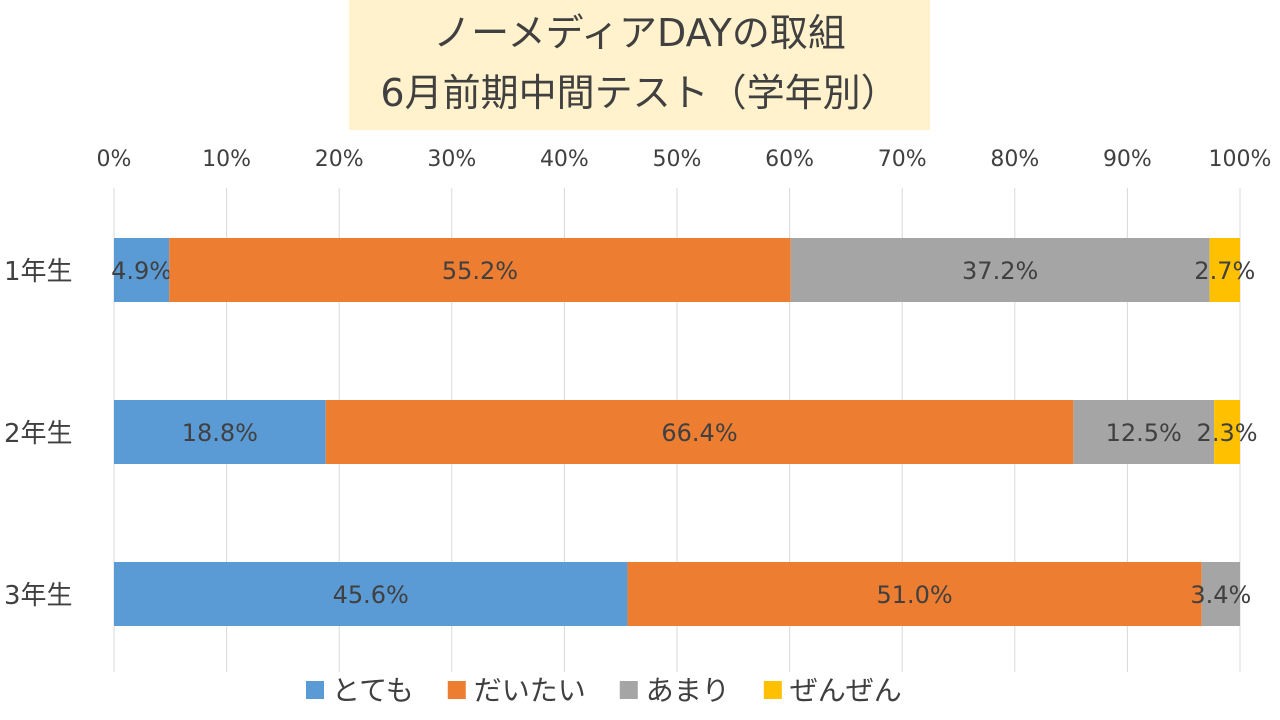  What do you see at coordinates (38, 272) in the screenshot?
I see `category-label: 1年生` at bounding box center [38, 272].